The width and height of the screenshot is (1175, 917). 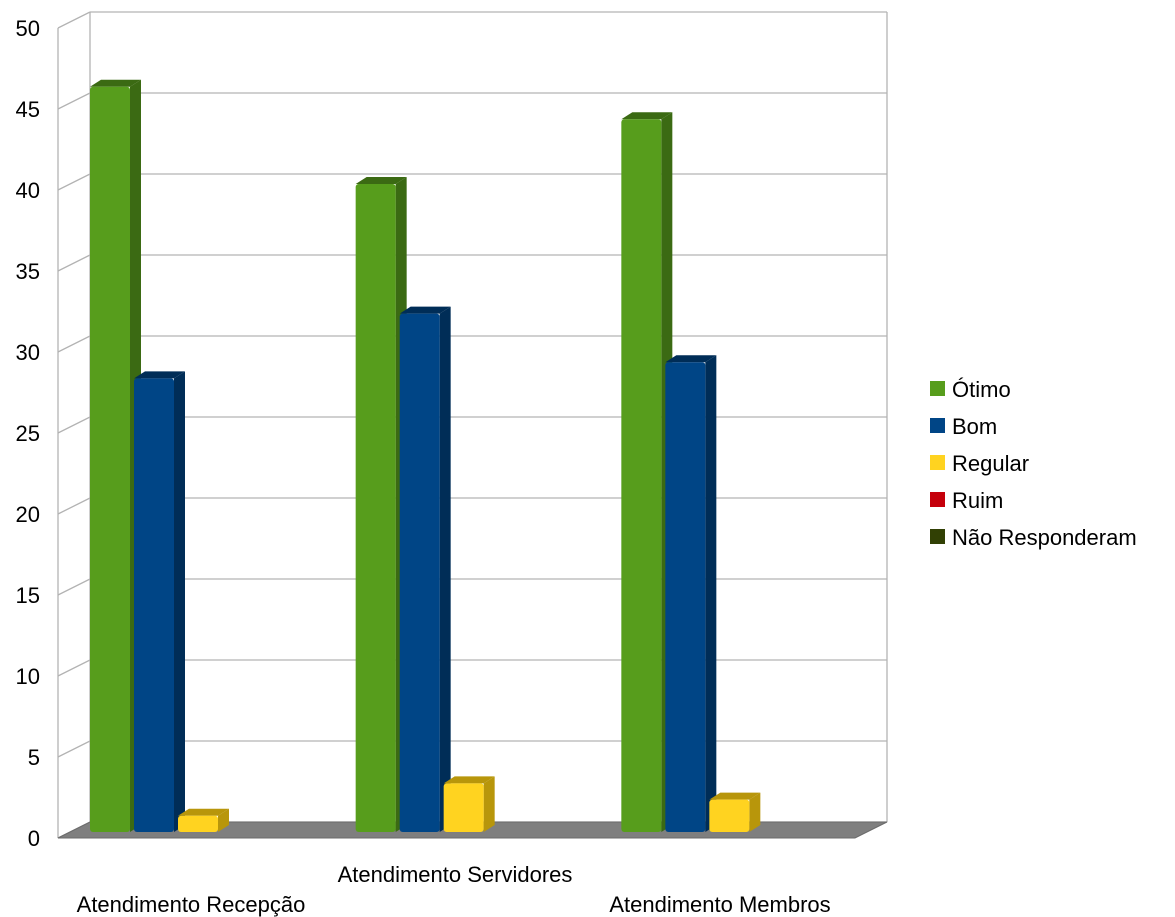 I want to click on legend-item: Bom, so click(x=963, y=426).